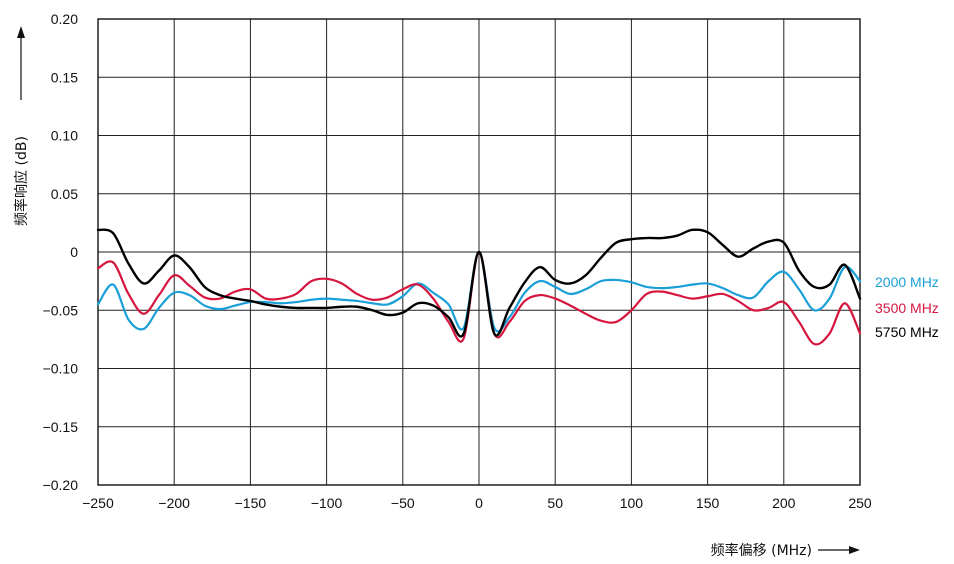 Image resolution: width=954 pixels, height=564 pixels. What do you see at coordinates (555, 503) in the screenshot?
I see `x-tick-label: 50` at bounding box center [555, 503].